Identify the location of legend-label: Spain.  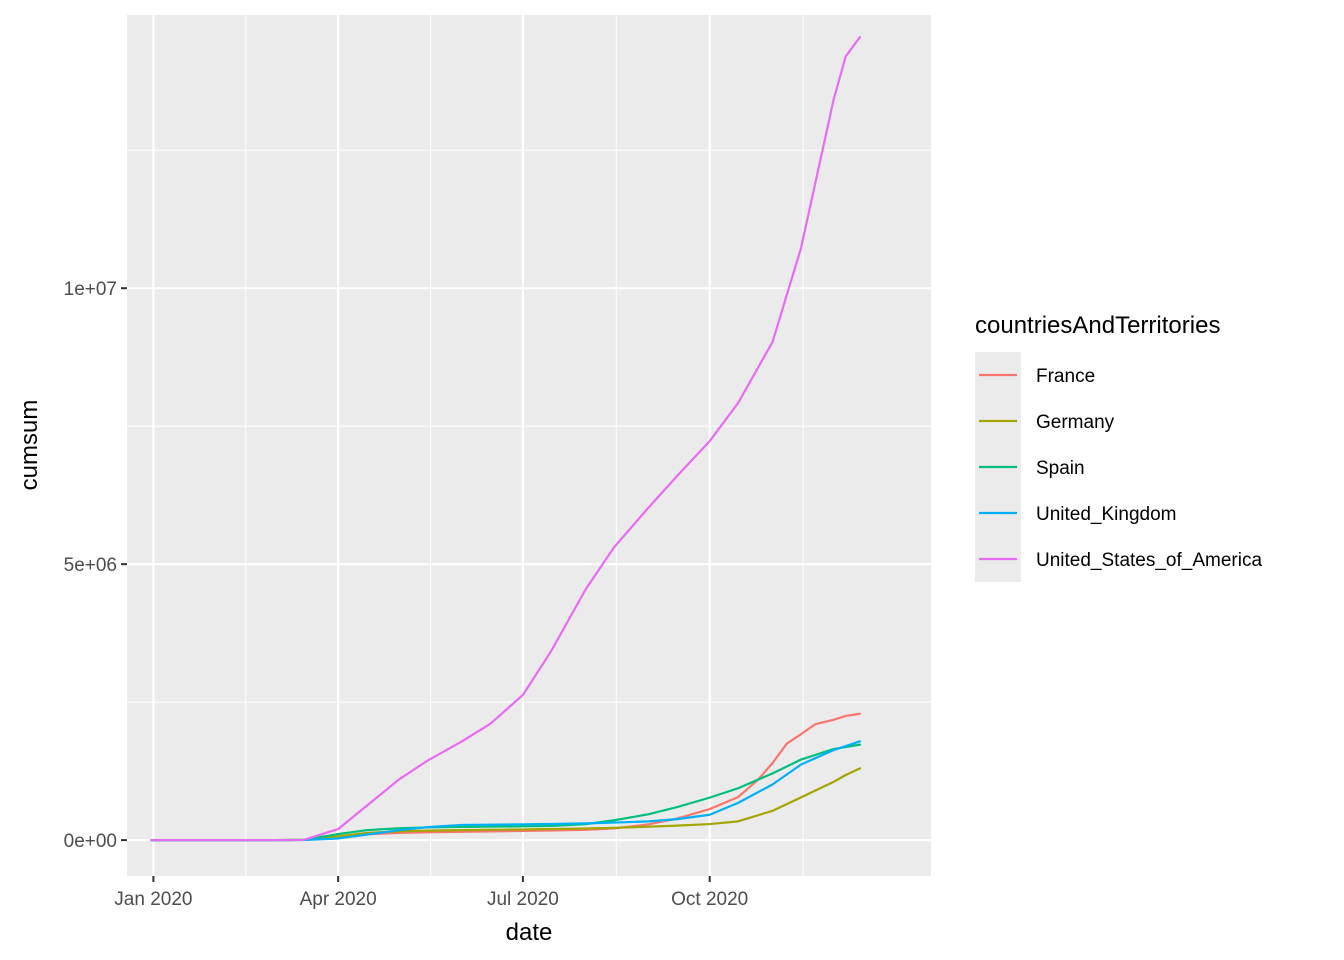
(1060, 468).